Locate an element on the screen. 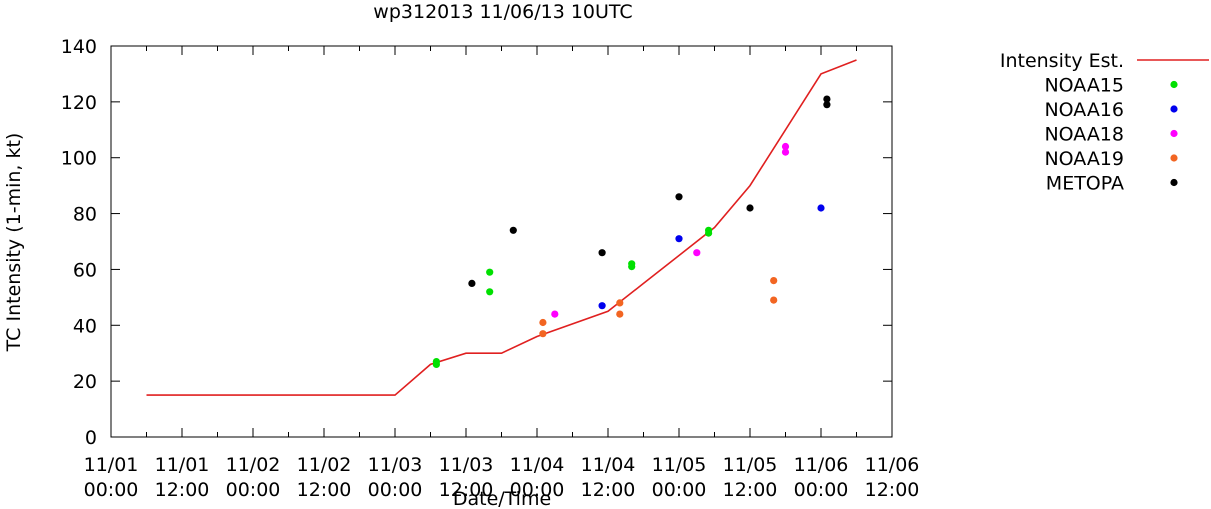 Image resolution: width=1211 pixels, height=509 pixels. y-tick-label: 100 is located at coordinates (79, 159).